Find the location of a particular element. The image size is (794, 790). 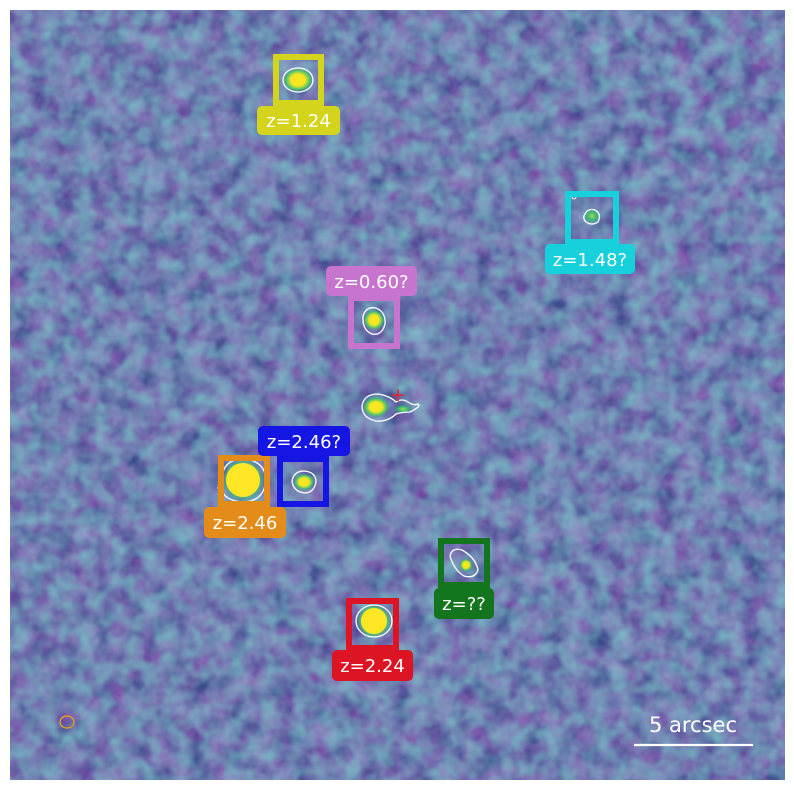

source-red-box is located at coordinates (372, 624).